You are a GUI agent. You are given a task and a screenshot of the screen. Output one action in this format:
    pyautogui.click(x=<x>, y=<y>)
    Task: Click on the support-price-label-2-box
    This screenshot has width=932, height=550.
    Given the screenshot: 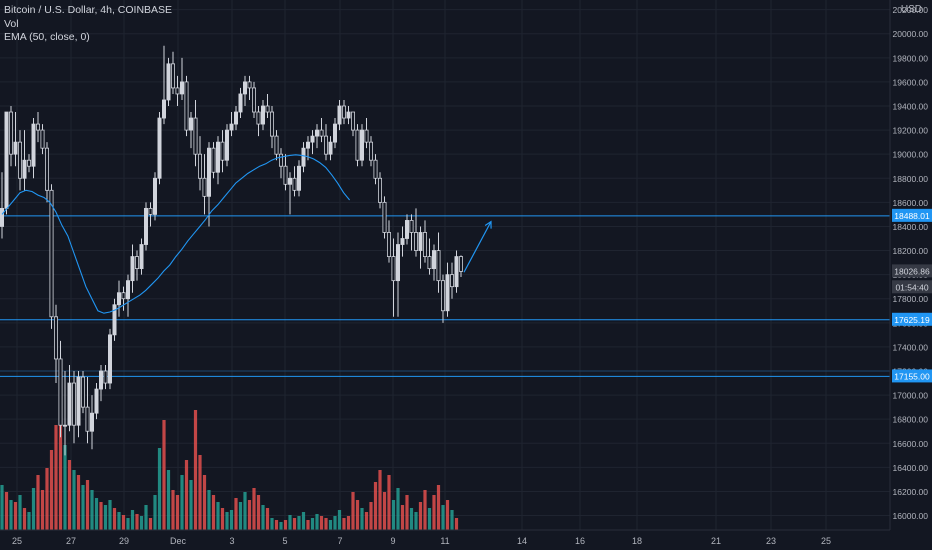 What is the action you would take?
    pyautogui.click(x=912, y=376)
    